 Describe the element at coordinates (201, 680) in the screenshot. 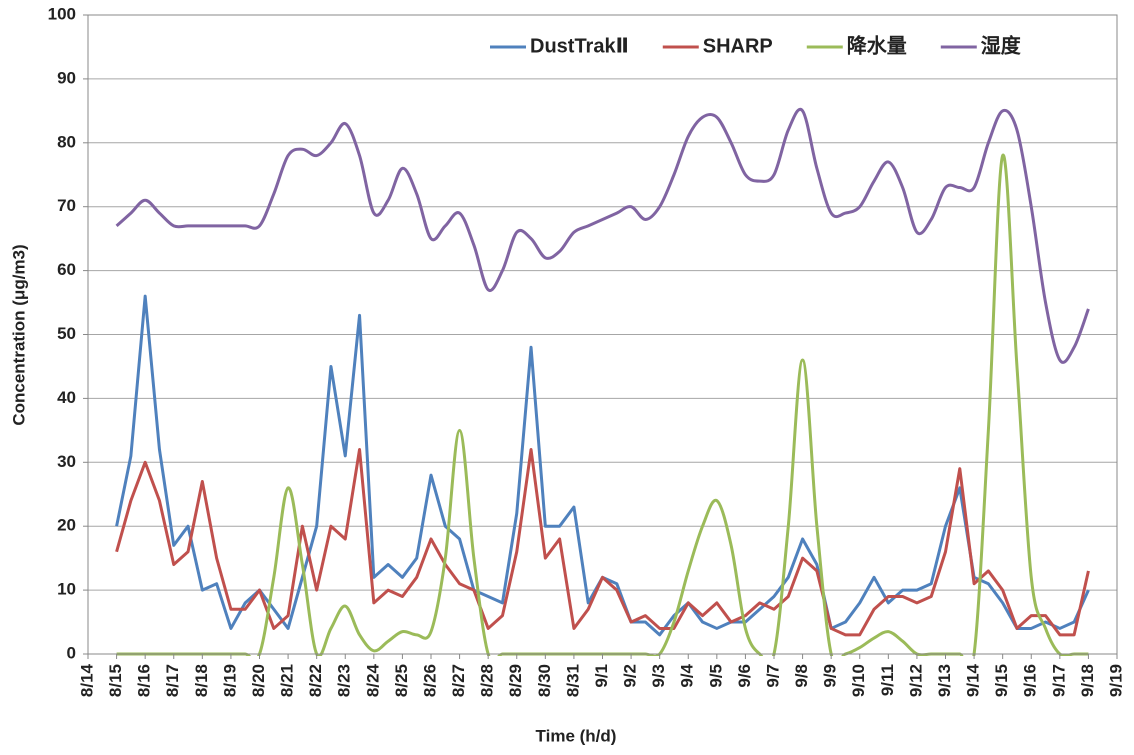

I see `x-tick-label: 8/18` at that location.